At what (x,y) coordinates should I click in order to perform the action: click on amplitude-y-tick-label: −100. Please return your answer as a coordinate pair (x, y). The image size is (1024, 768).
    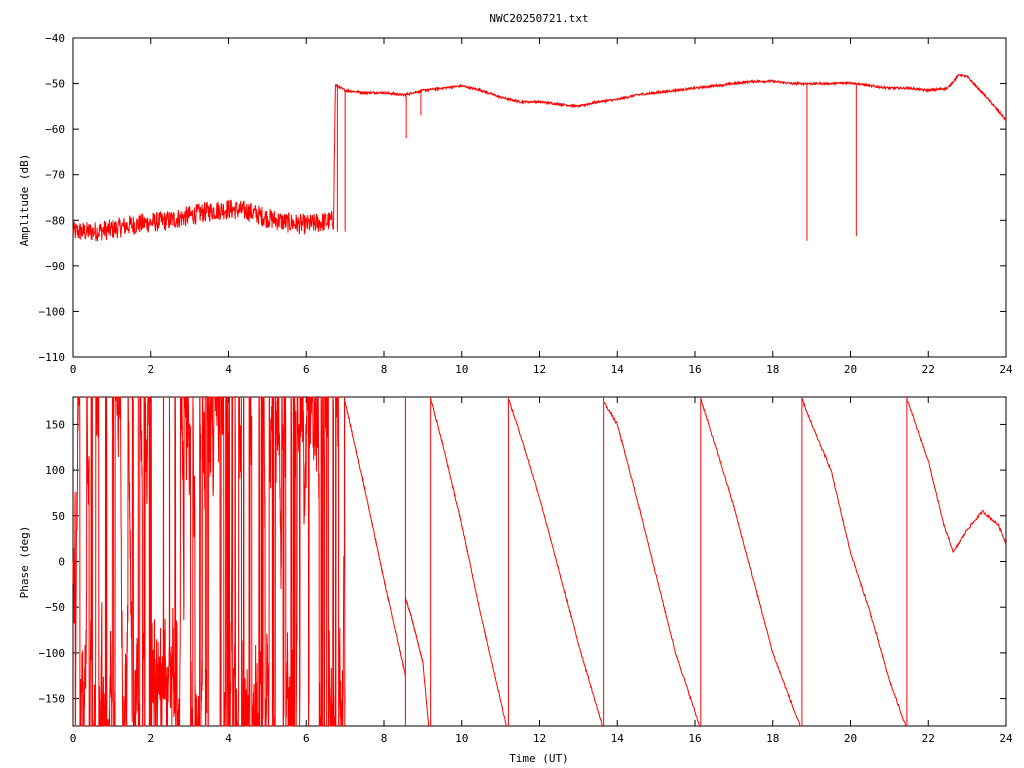
    Looking at the image, I should click on (52, 311).